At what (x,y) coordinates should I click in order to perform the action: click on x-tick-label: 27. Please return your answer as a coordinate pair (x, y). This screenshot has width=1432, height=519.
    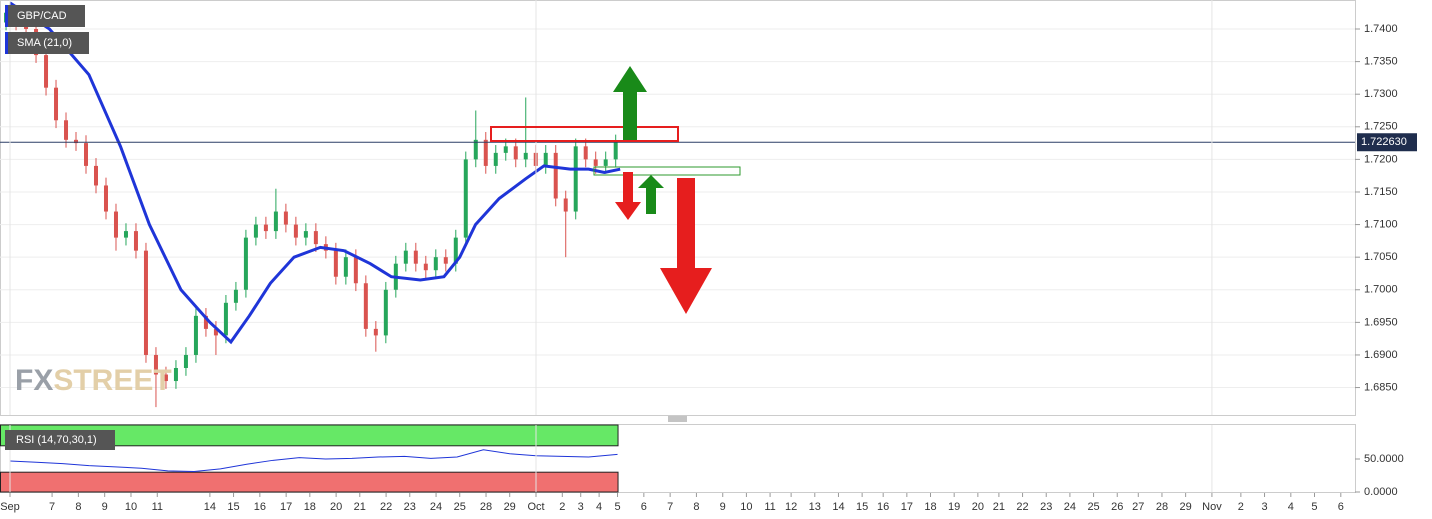
    Looking at the image, I should click on (1138, 507).